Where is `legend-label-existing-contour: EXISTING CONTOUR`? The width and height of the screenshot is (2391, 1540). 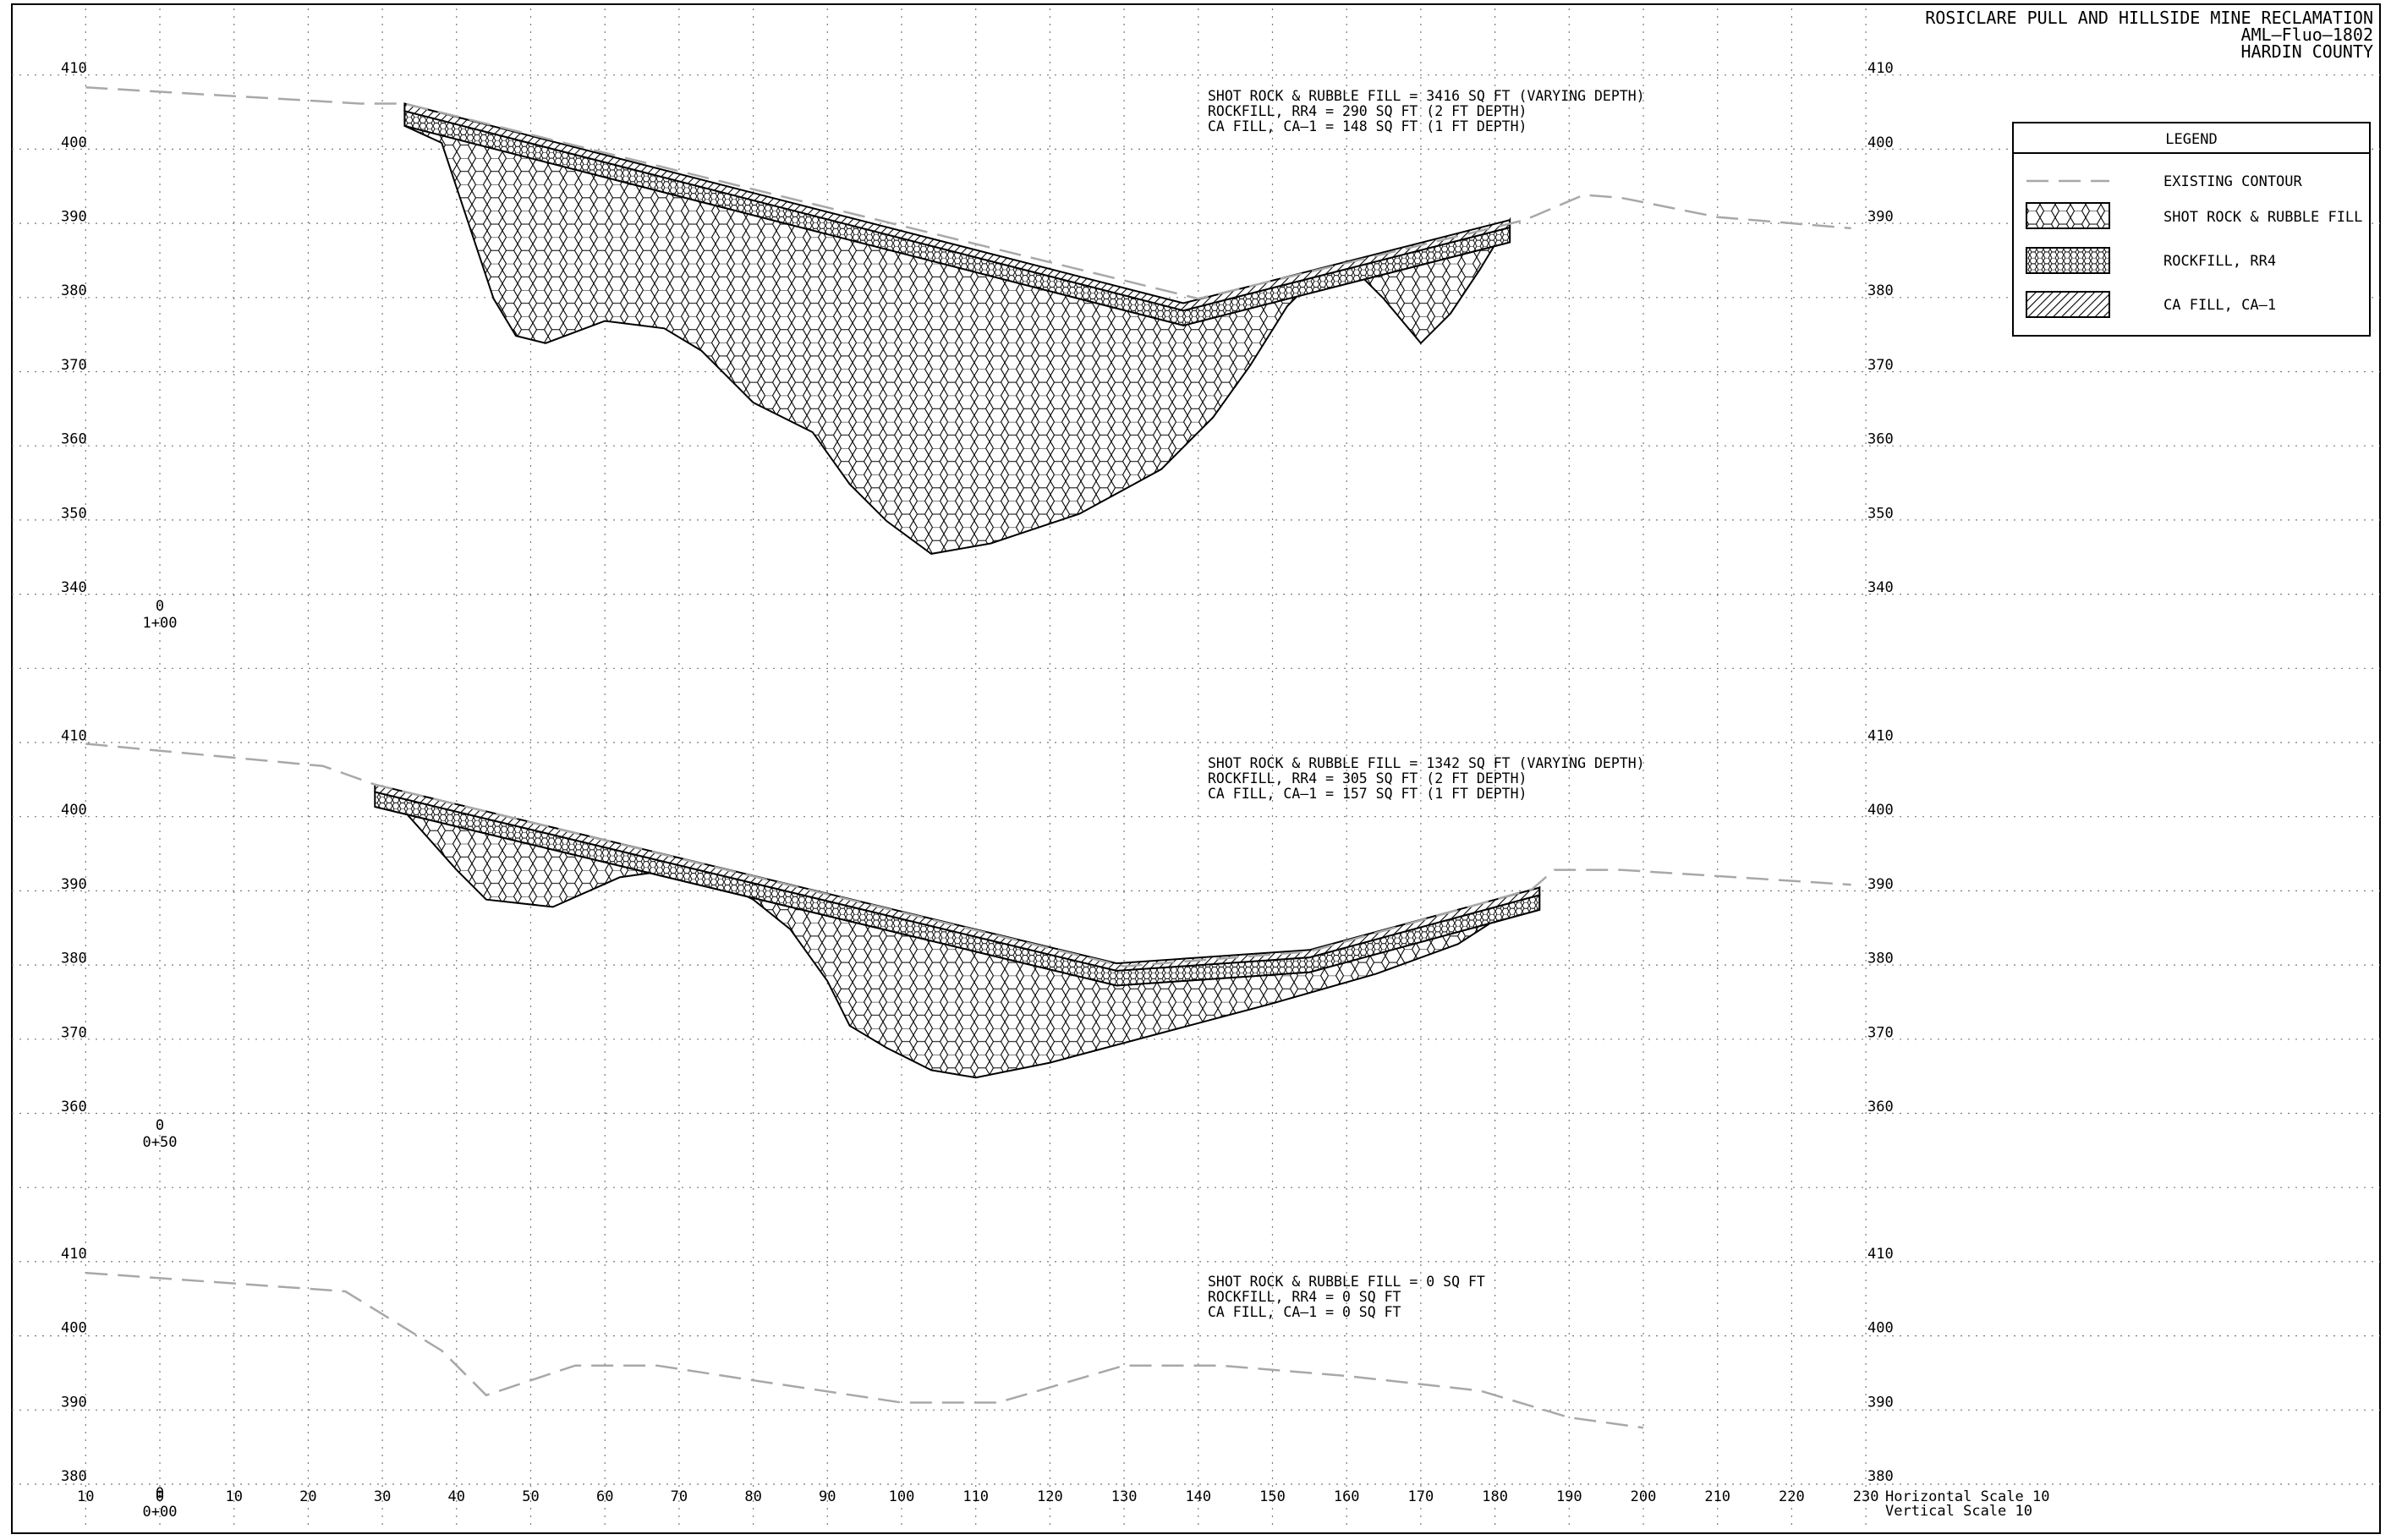
legend-label-existing-contour: EXISTING CONTOUR is located at coordinates (2233, 181).